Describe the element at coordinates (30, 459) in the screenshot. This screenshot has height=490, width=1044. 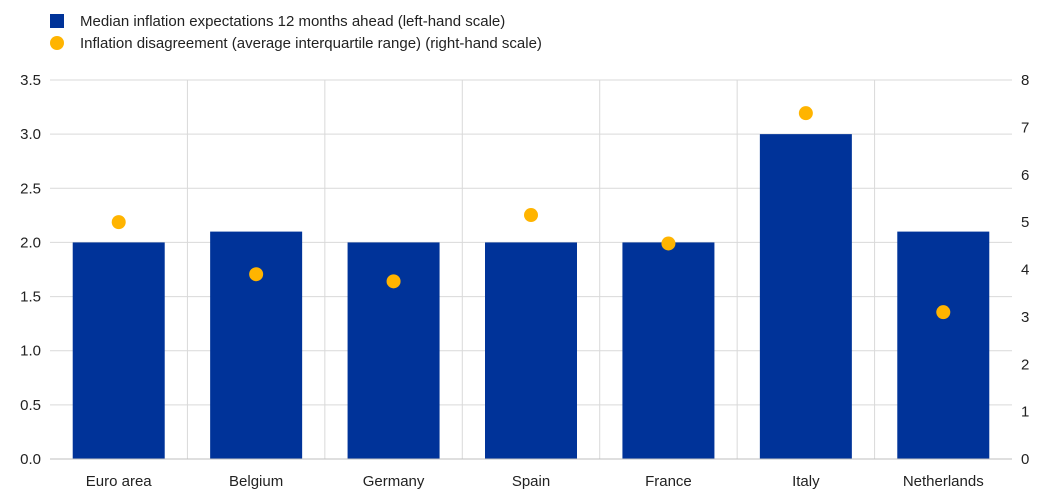
I see `y-left-tick-label: 0.0` at that location.